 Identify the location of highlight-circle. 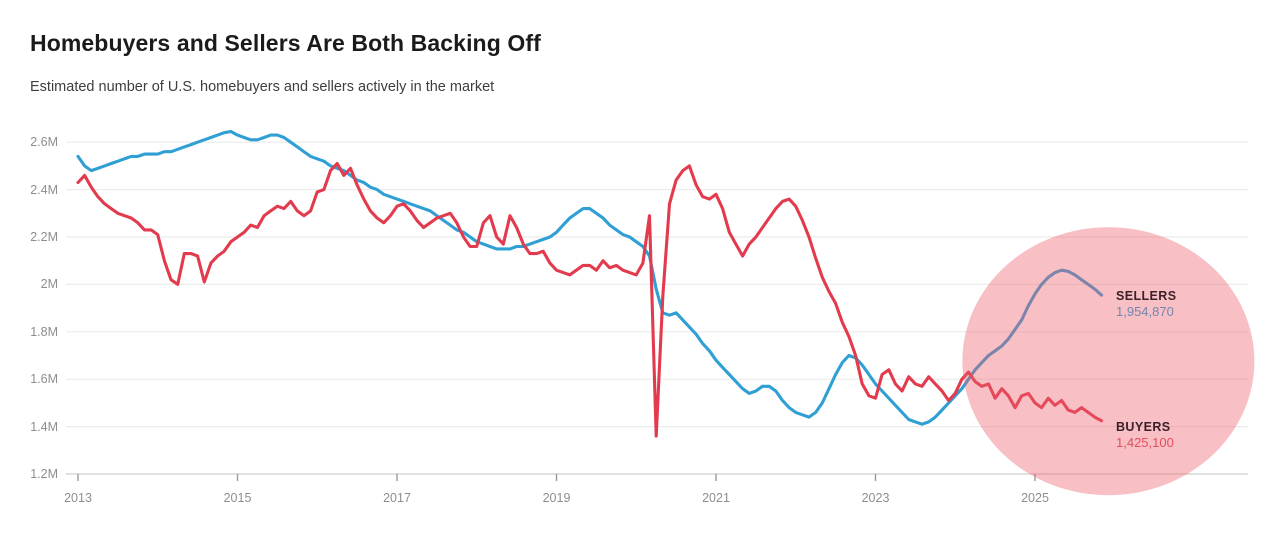
(1108, 361).